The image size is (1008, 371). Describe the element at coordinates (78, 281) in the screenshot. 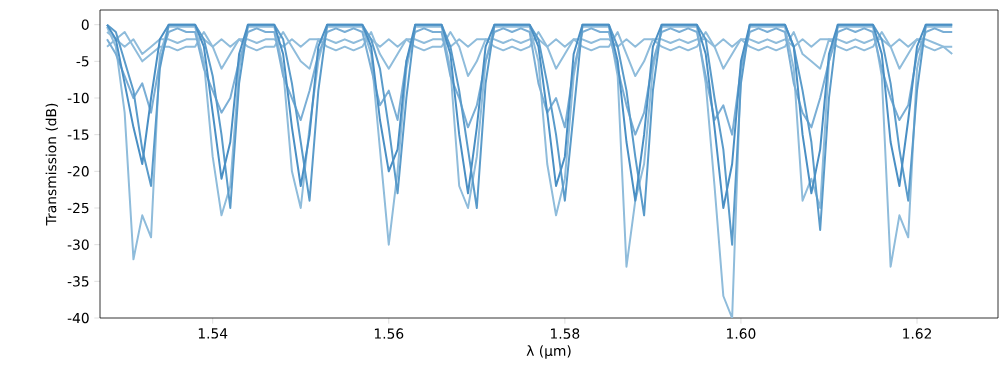

I see `y-tick-label: -35` at that location.